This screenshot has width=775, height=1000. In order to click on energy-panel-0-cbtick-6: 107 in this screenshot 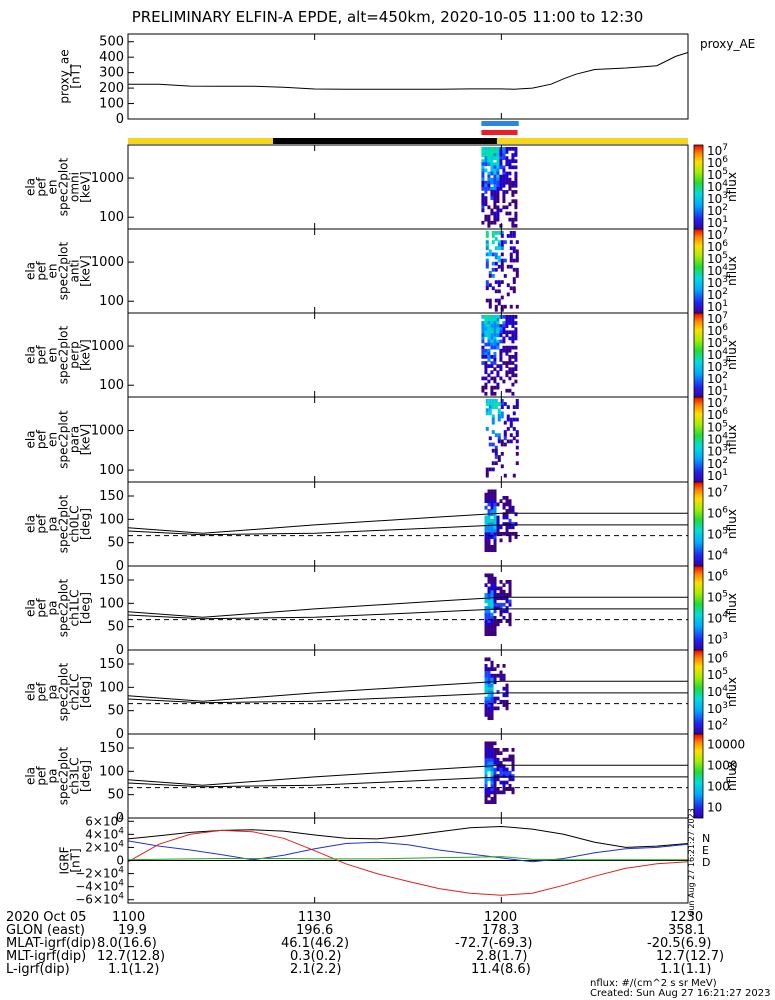, I will do `click(717, 150)`.